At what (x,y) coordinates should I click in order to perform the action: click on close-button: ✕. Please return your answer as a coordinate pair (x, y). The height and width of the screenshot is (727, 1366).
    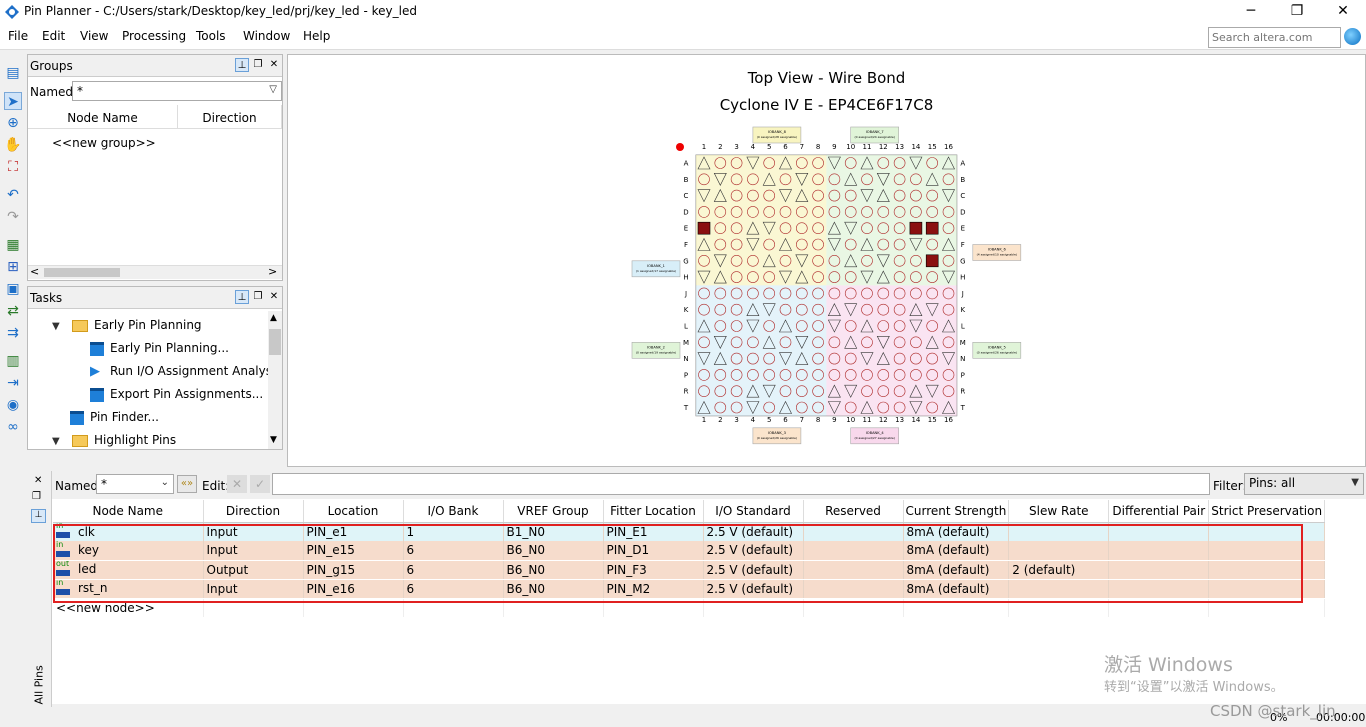
    Looking at the image, I should click on (1343, 11).